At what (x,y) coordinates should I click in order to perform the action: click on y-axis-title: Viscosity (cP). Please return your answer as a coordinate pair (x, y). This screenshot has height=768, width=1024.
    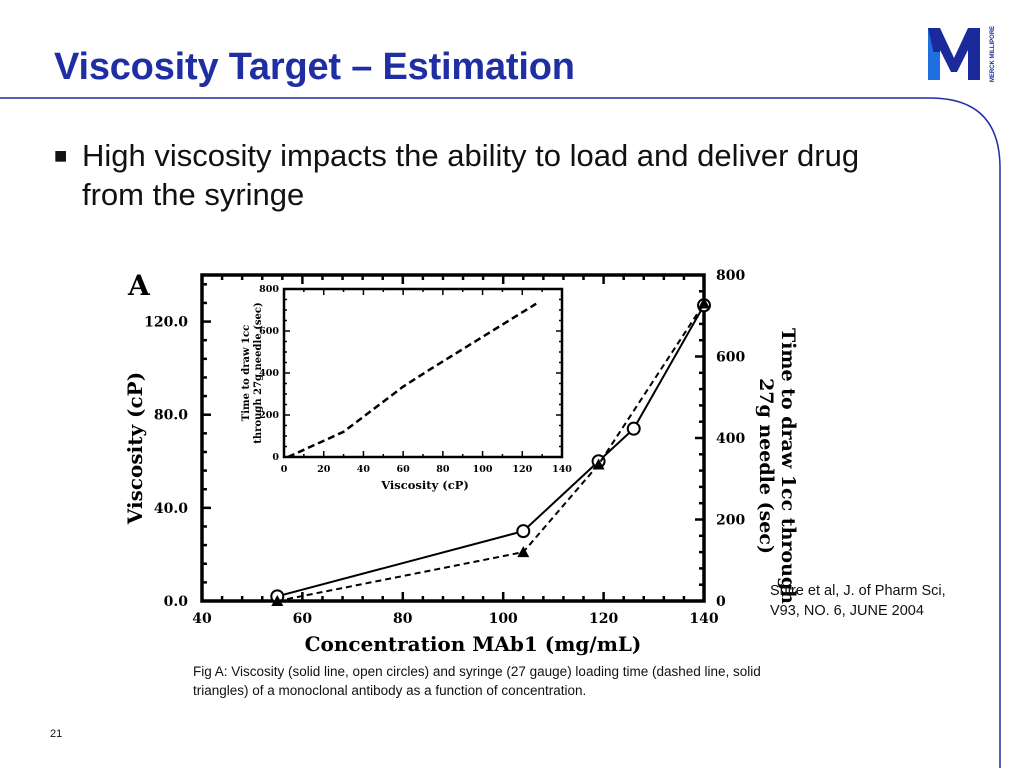
    Looking at the image, I should click on (135, 448).